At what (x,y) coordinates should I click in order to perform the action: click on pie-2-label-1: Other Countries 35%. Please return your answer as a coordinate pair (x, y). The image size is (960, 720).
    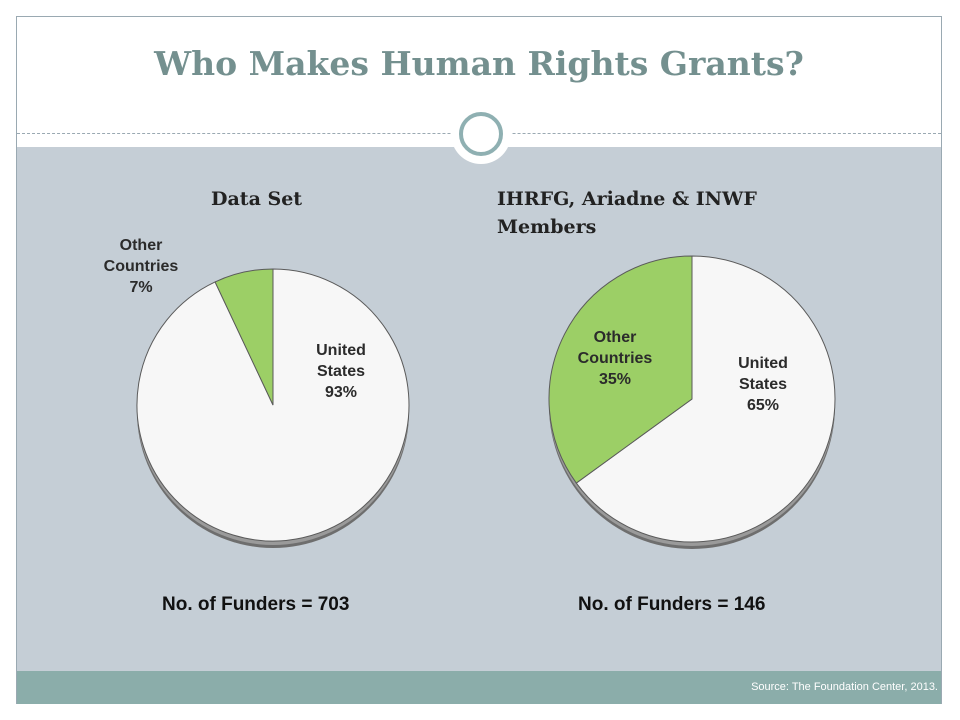
    Looking at the image, I should click on (615, 358).